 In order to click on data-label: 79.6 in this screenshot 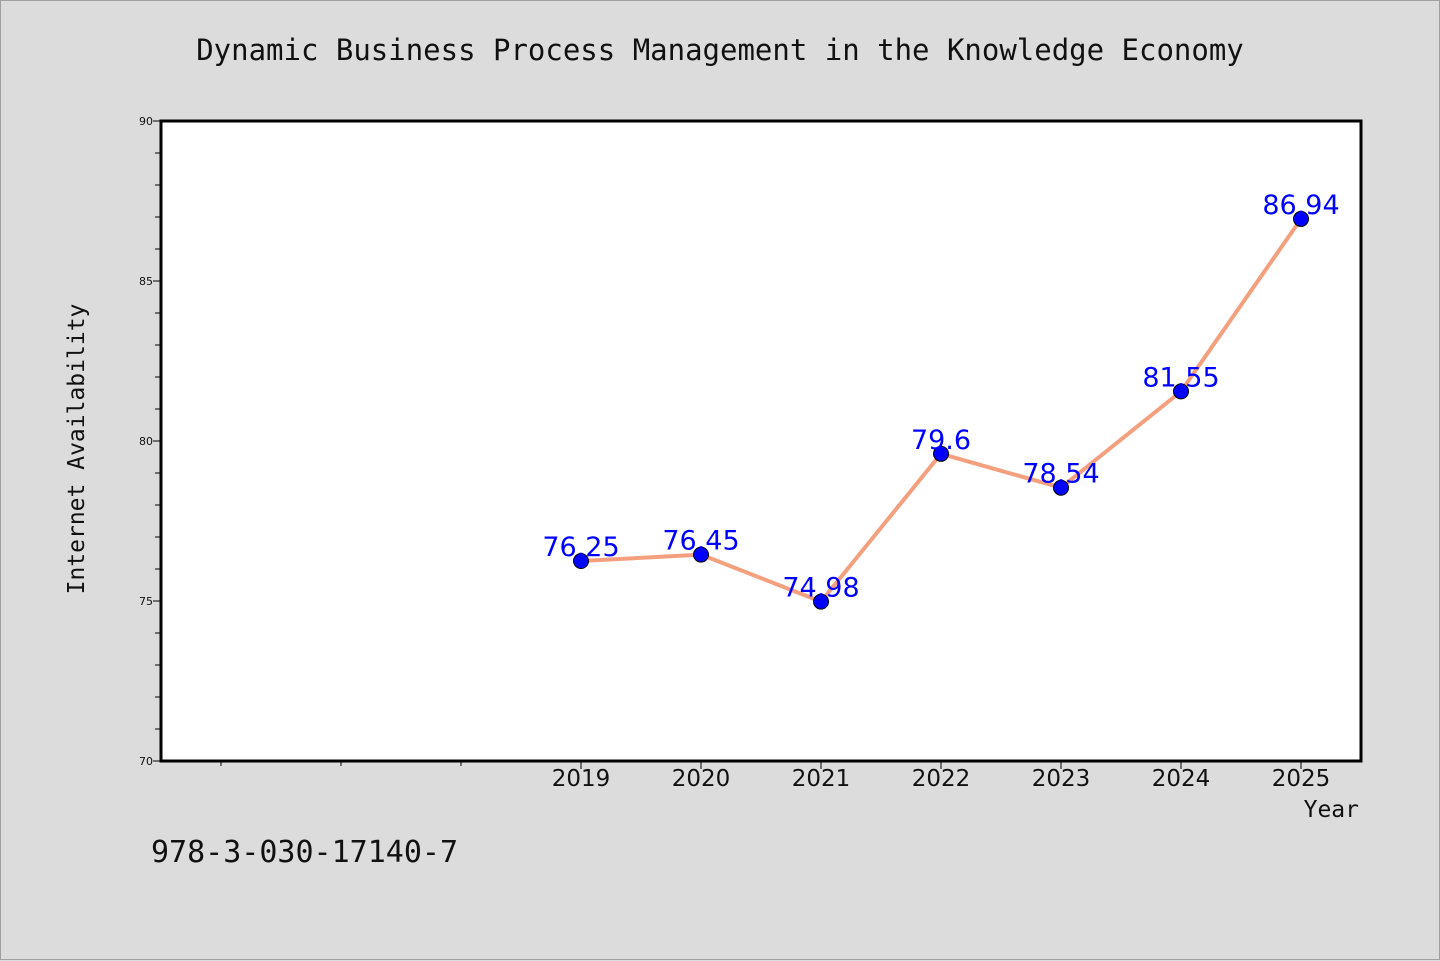, I will do `click(941, 440)`.